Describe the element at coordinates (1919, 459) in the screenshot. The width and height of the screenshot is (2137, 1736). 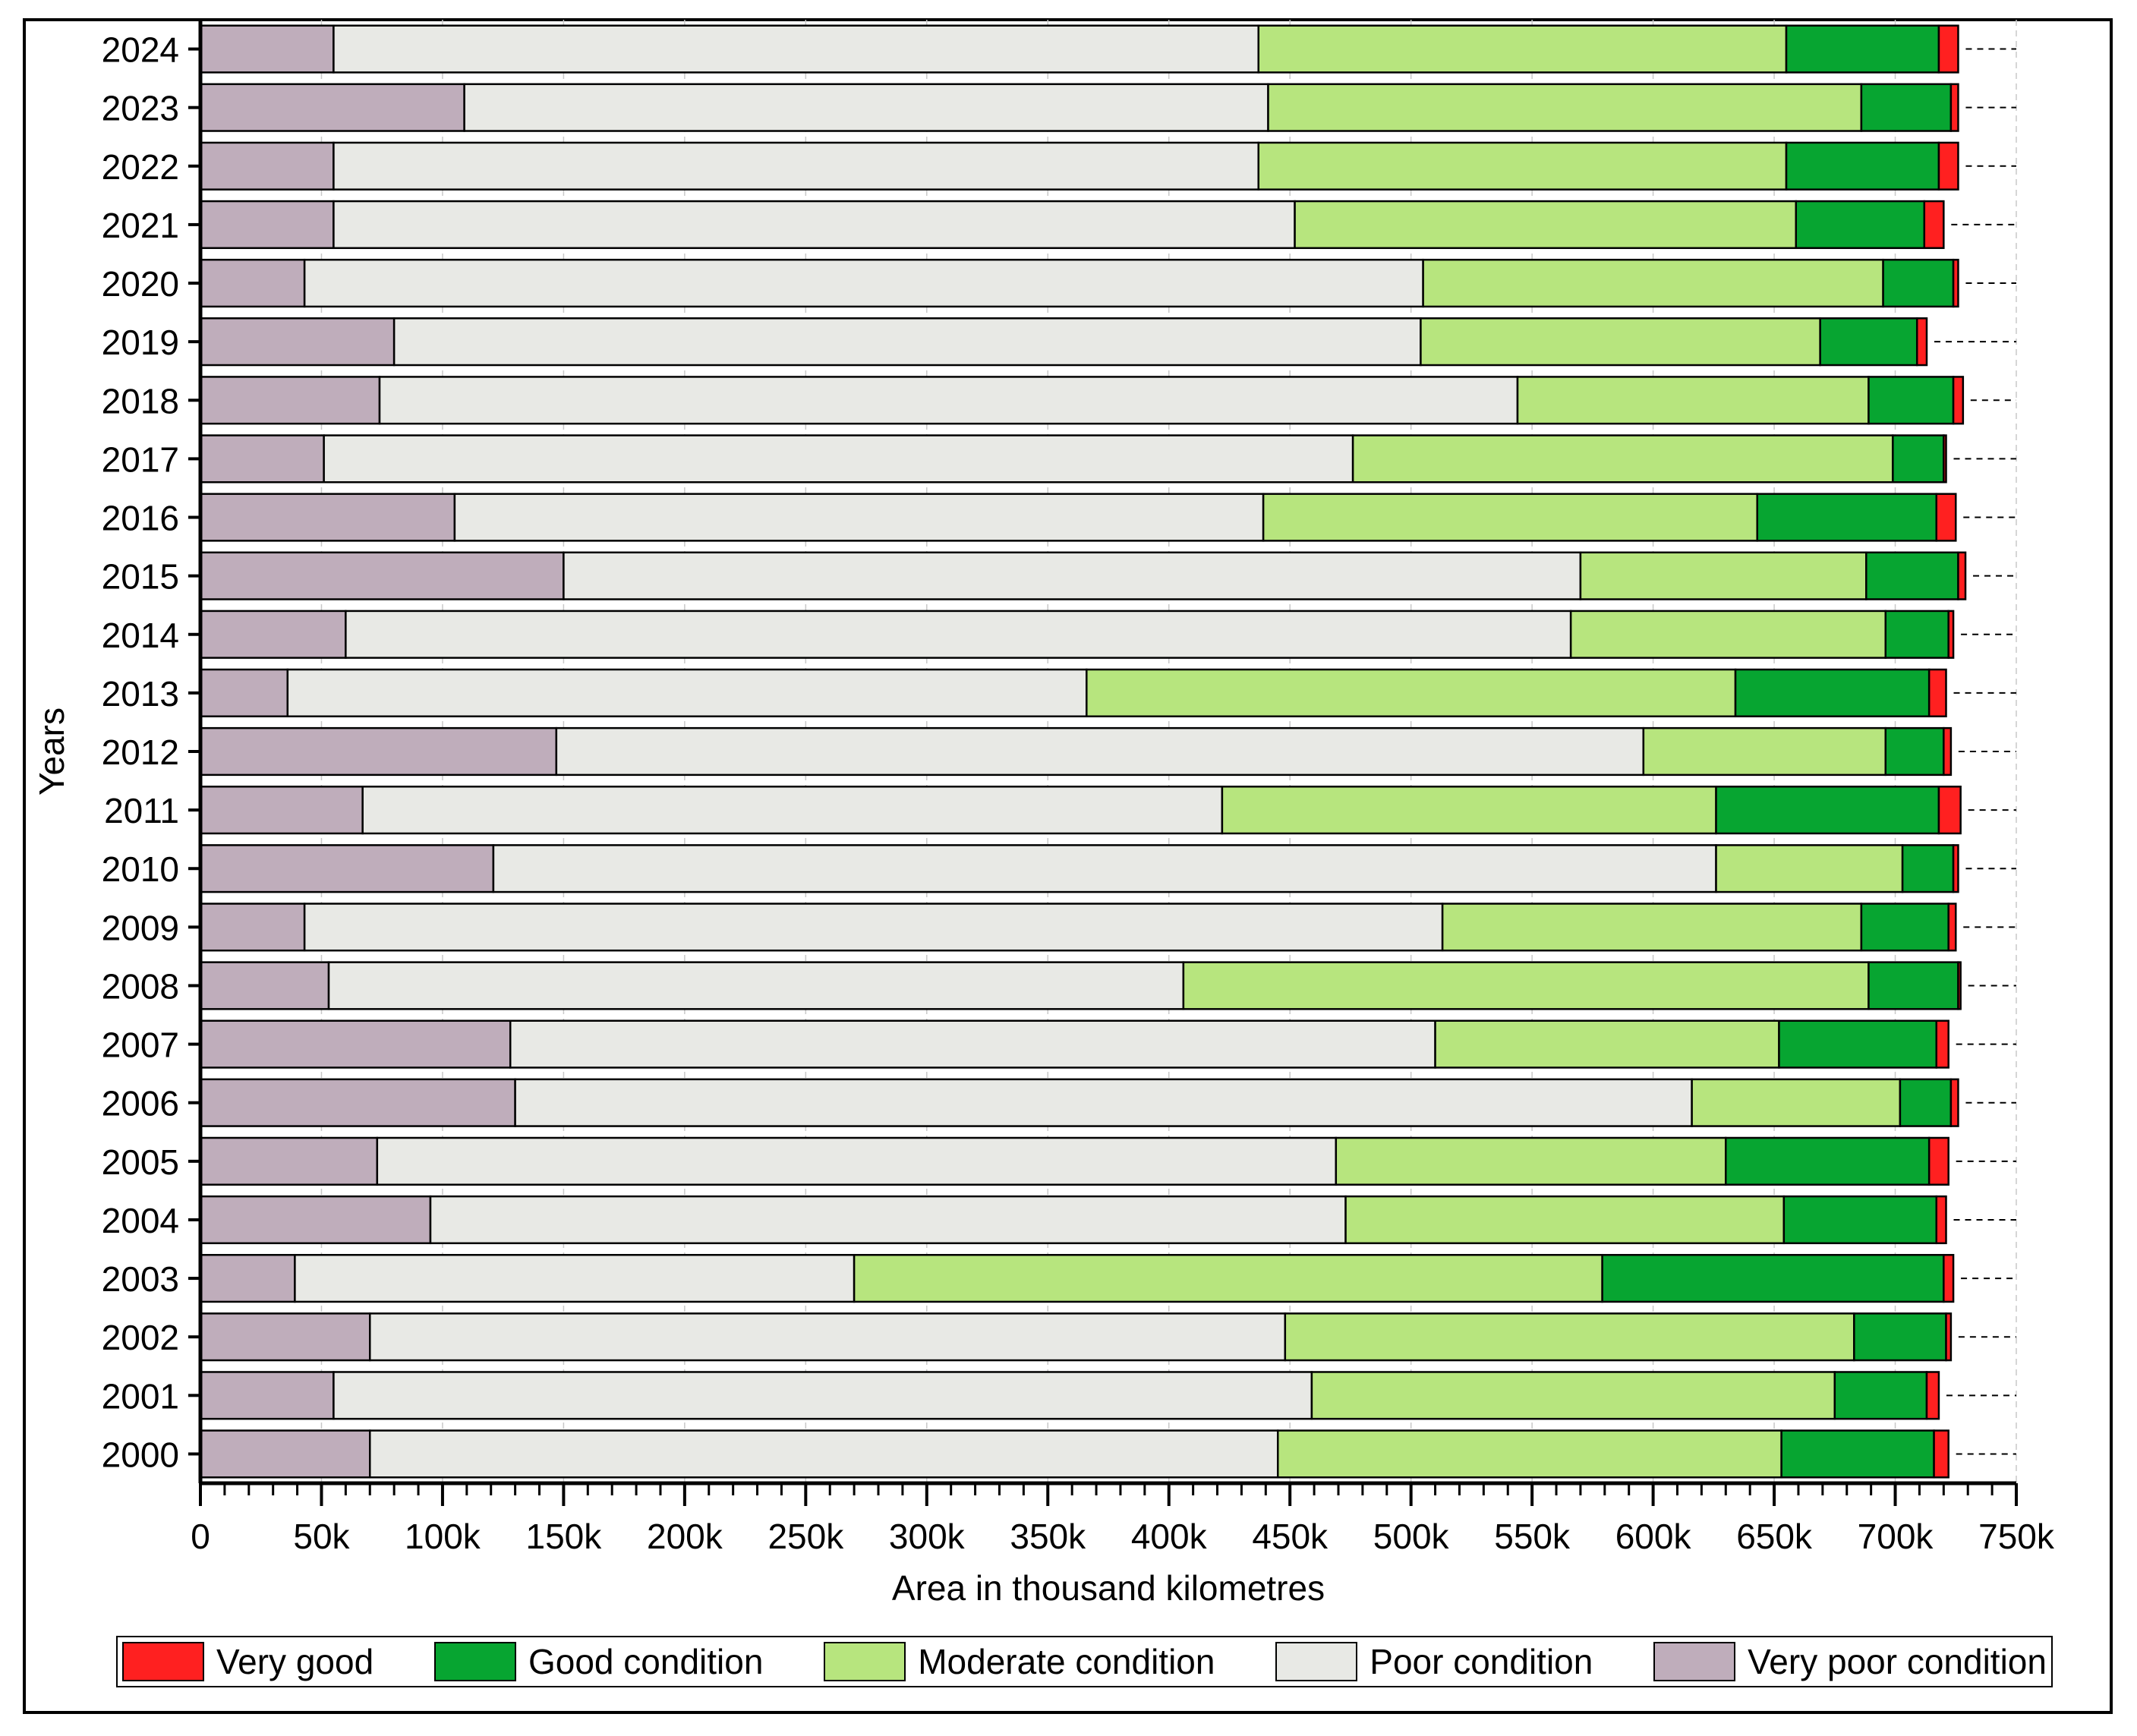
I see `bar-good-condition-2017` at that location.